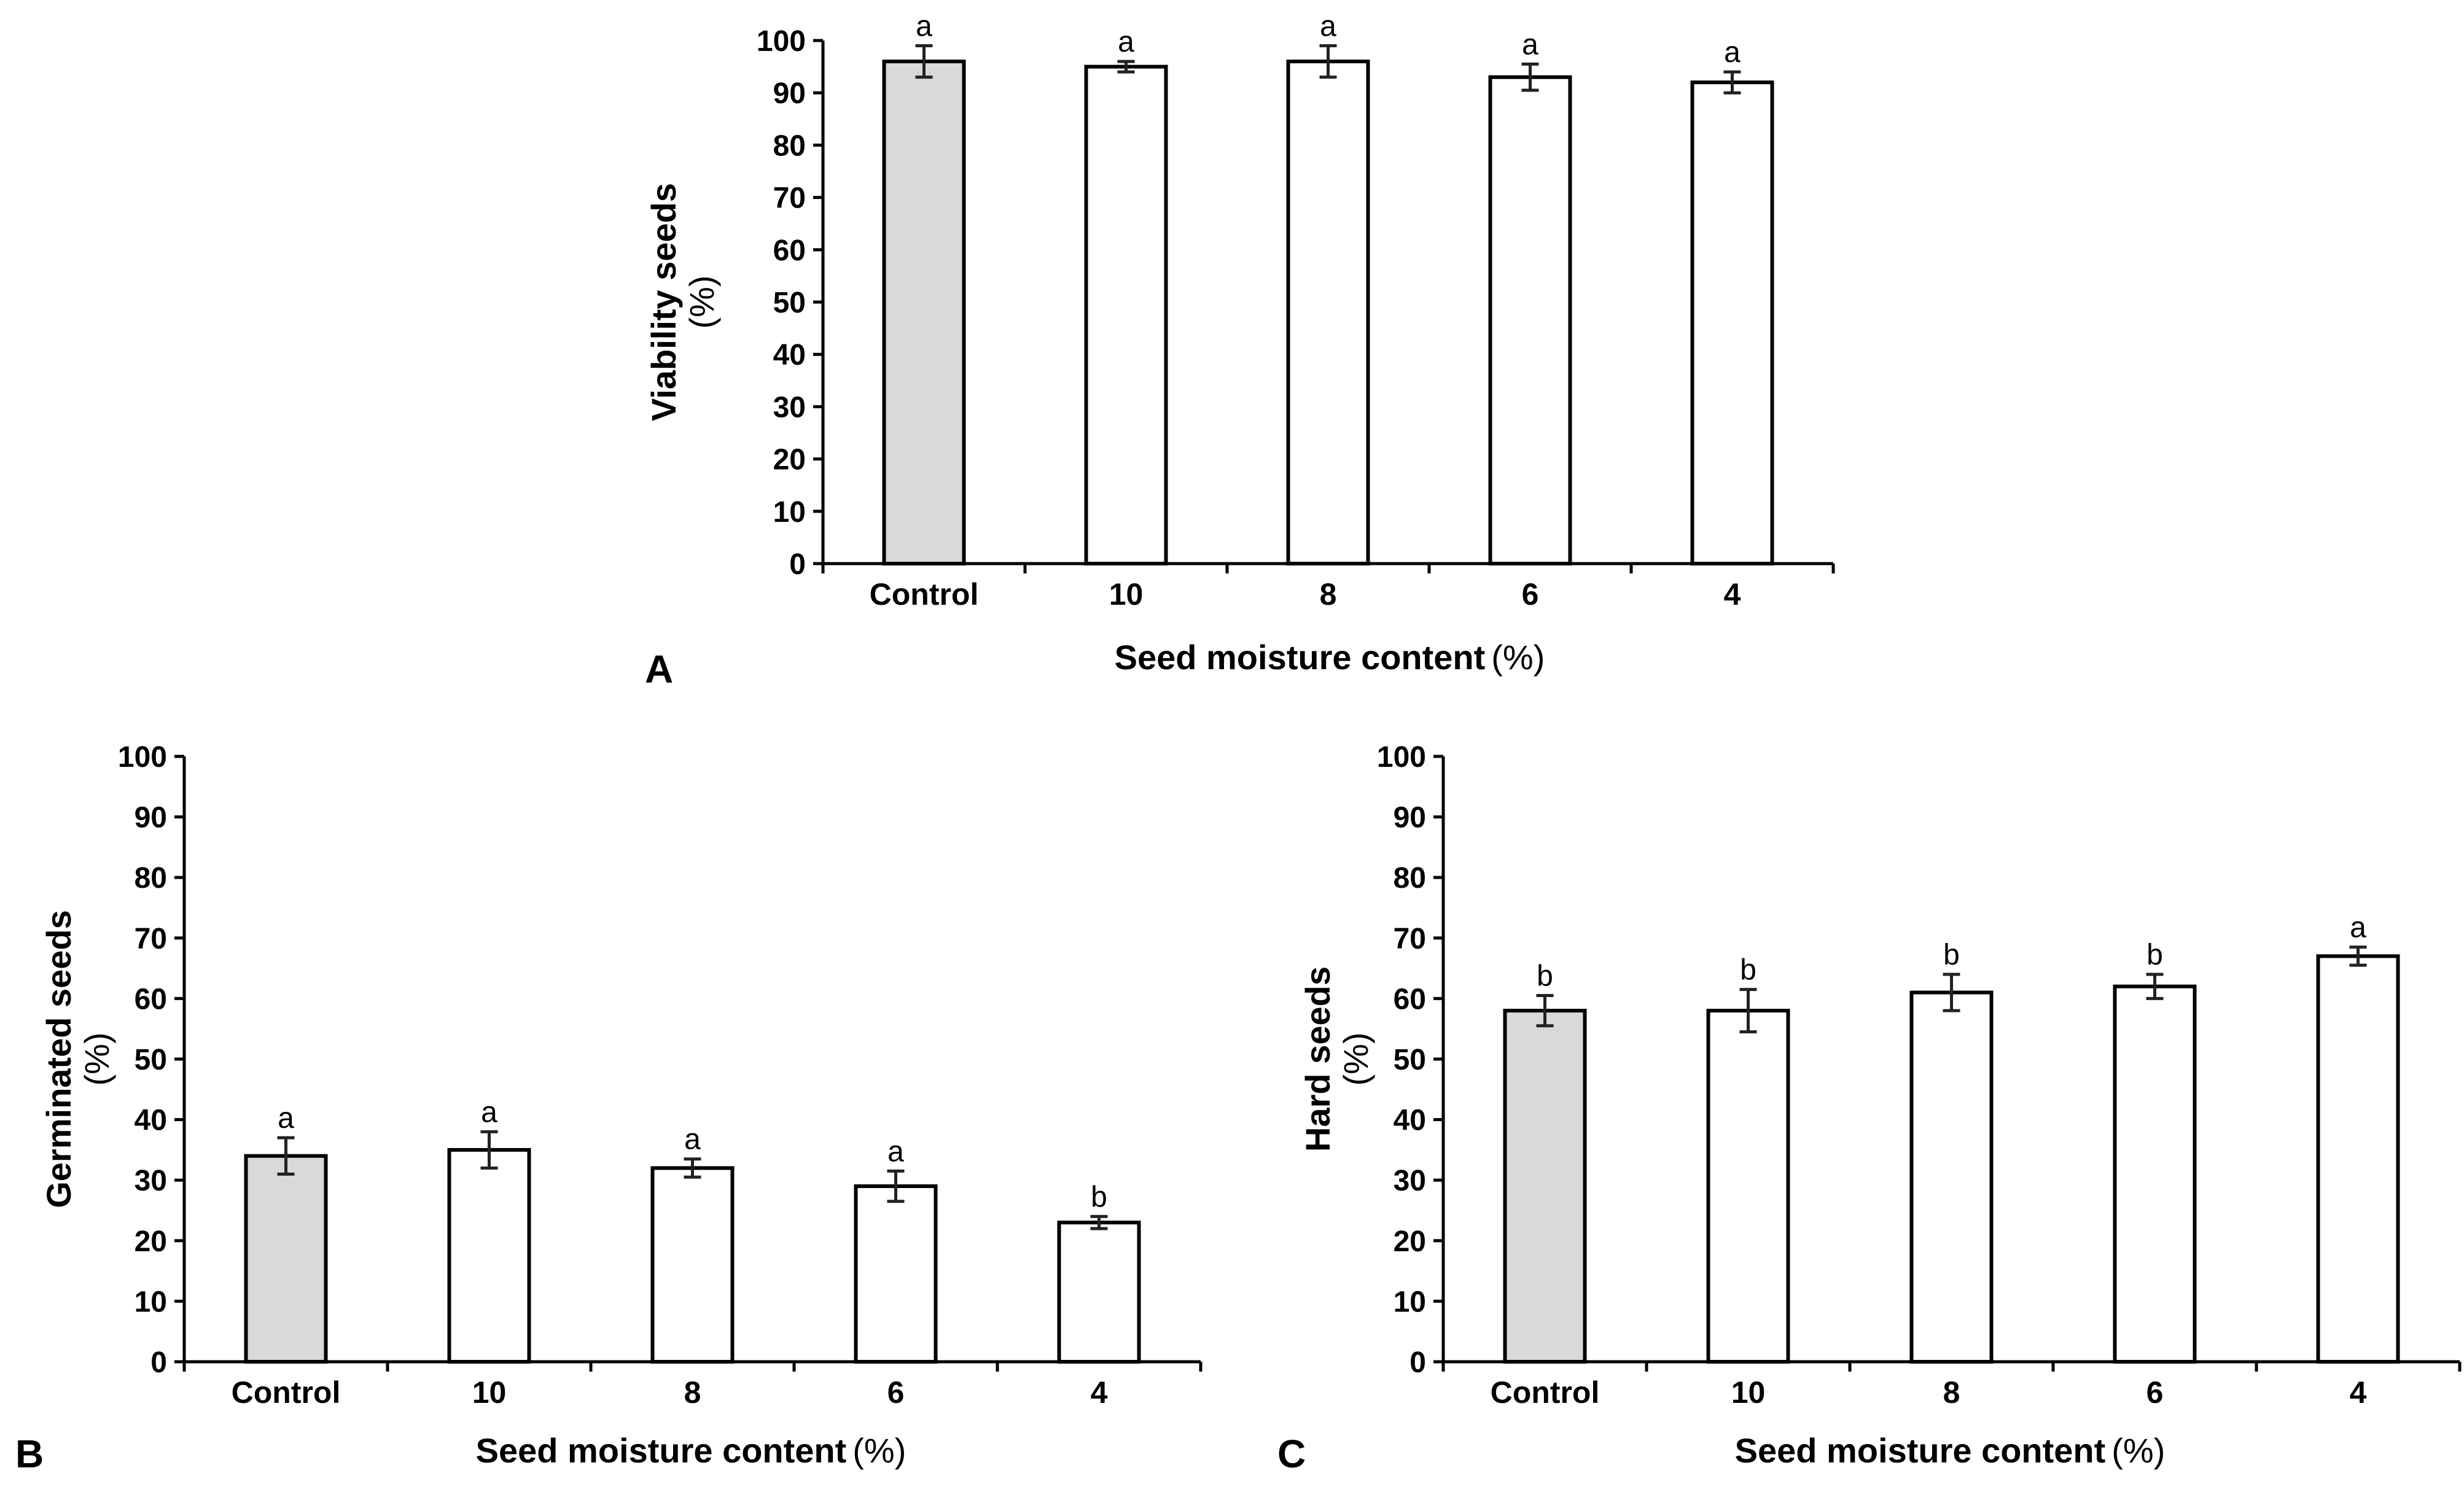 This screenshot has width=2464, height=1487. I want to click on y-axis-title: Viability seeds, so click(663, 302).